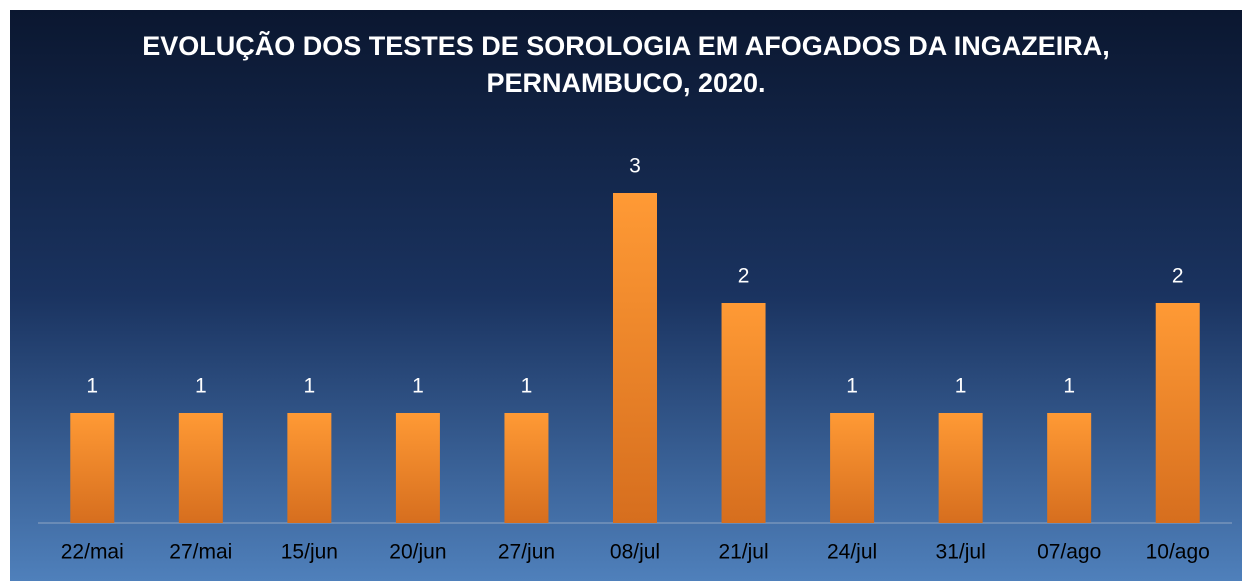 This screenshot has height=581, width=1252. Describe the element at coordinates (743, 552) in the screenshot. I see `x-tick-label: 21/jul` at that location.